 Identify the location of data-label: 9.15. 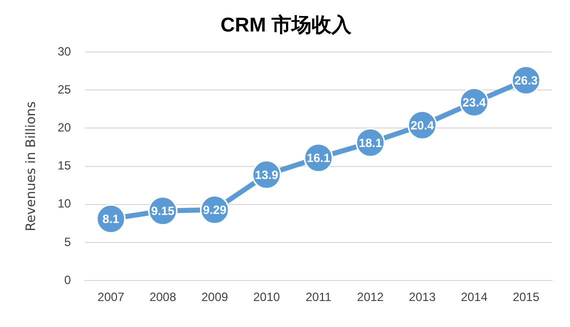
(163, 211).